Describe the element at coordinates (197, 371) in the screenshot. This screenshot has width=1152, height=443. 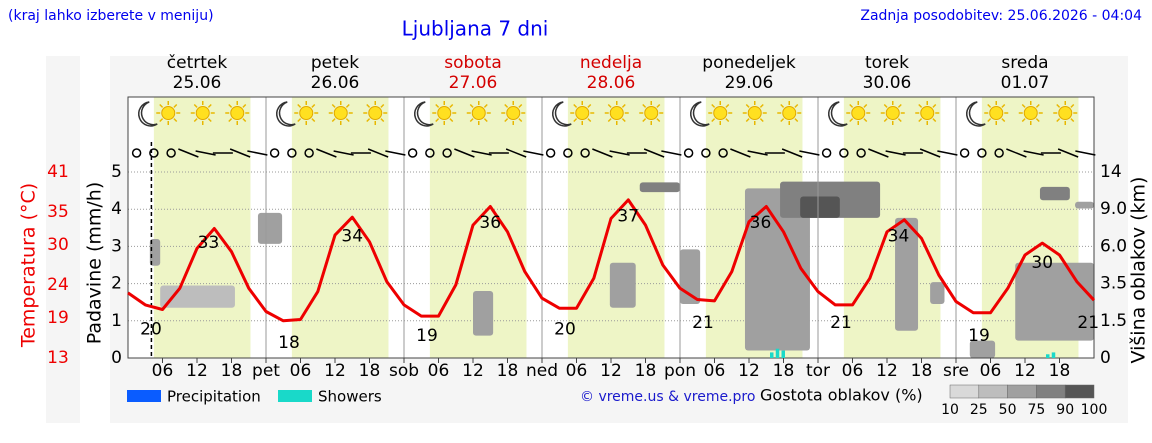
I see `x-tick-label: 12` at that location.